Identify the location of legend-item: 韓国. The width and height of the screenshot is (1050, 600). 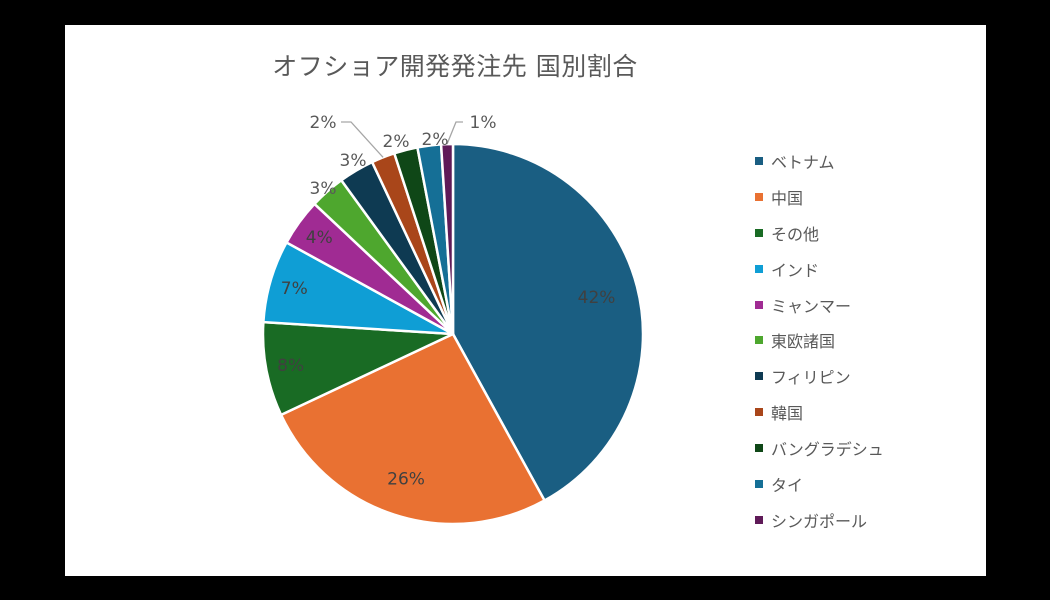
(819, 412).